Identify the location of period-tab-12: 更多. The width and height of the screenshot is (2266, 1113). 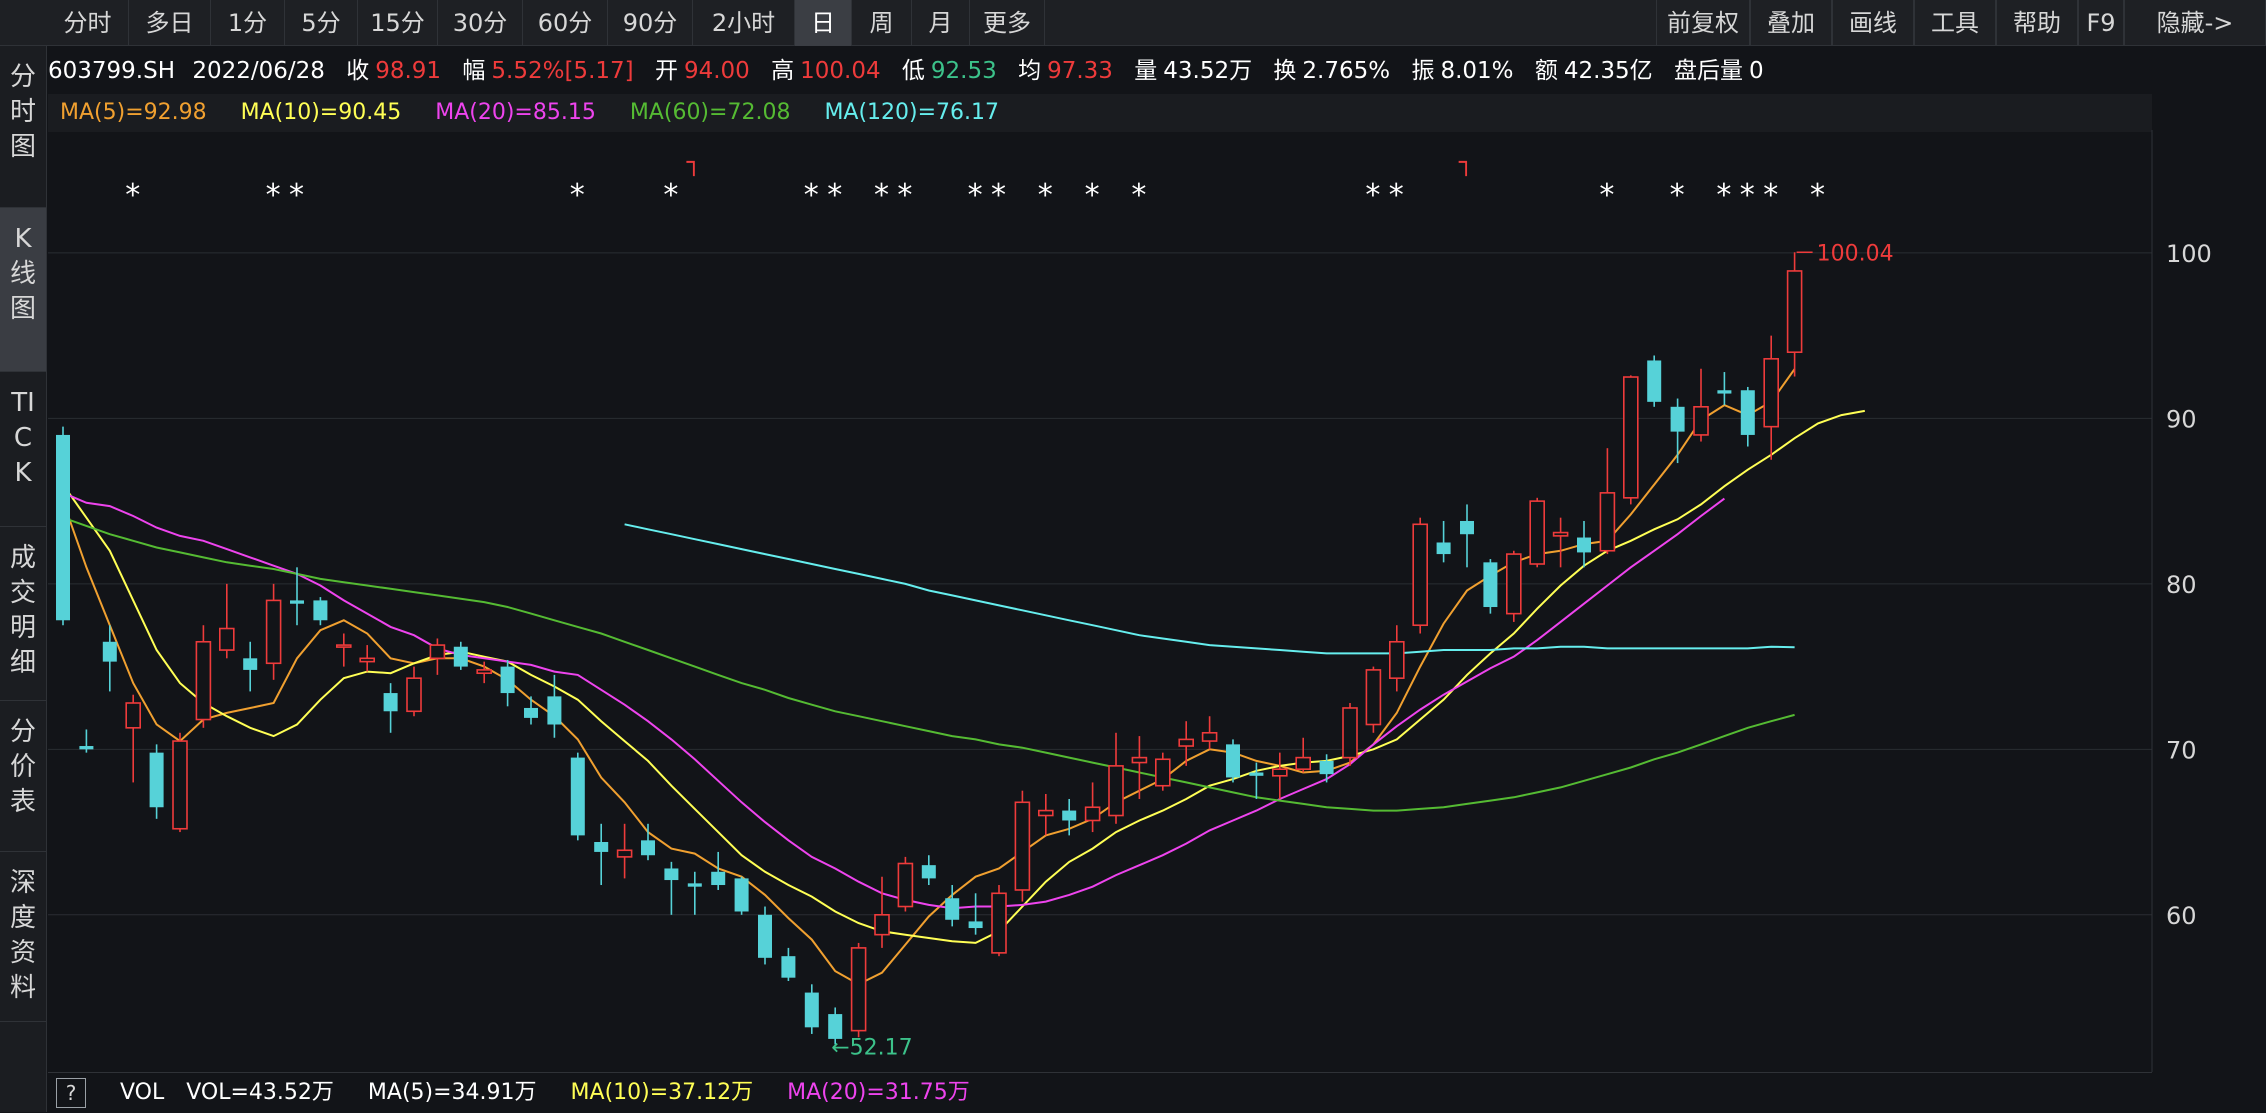
(1007, 23).